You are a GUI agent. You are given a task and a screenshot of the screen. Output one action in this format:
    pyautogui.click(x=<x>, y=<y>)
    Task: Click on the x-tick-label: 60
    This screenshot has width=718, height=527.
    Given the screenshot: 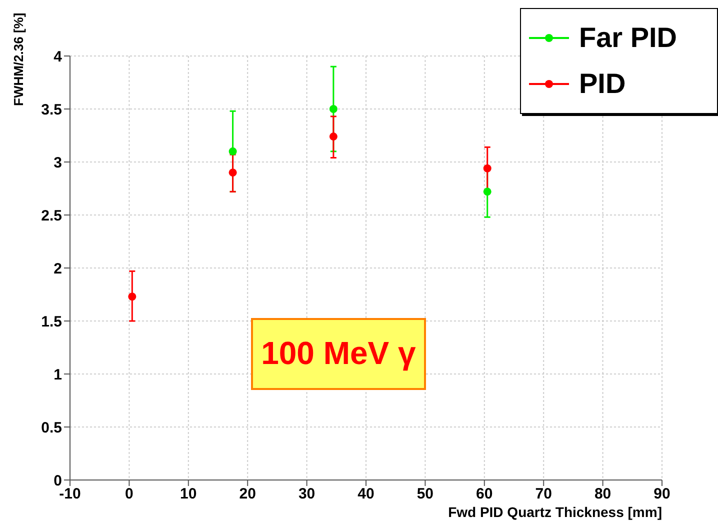 What is the action you would take?
    pyautogui.click(x=484, y=494)
    